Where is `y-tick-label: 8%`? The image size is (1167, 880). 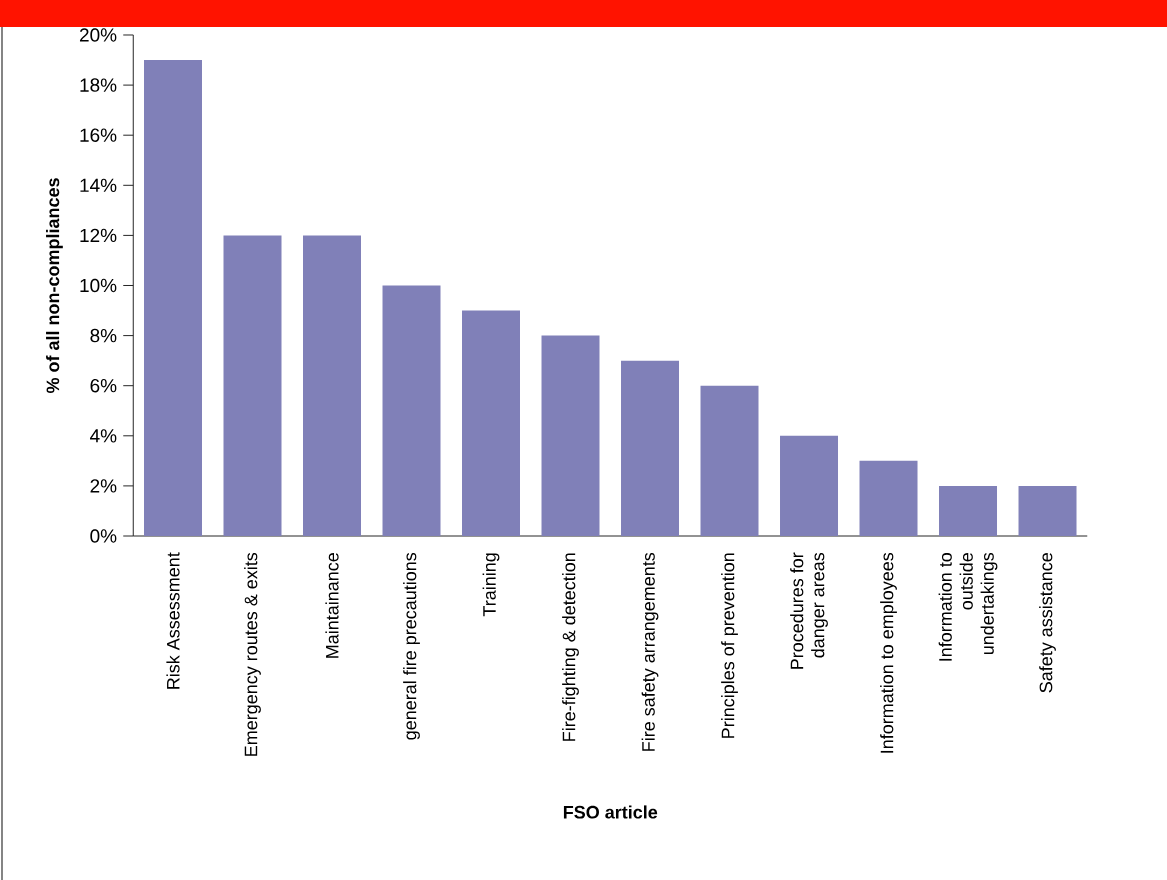 y-tick-label: 8% is located at coordinates (103, 335).